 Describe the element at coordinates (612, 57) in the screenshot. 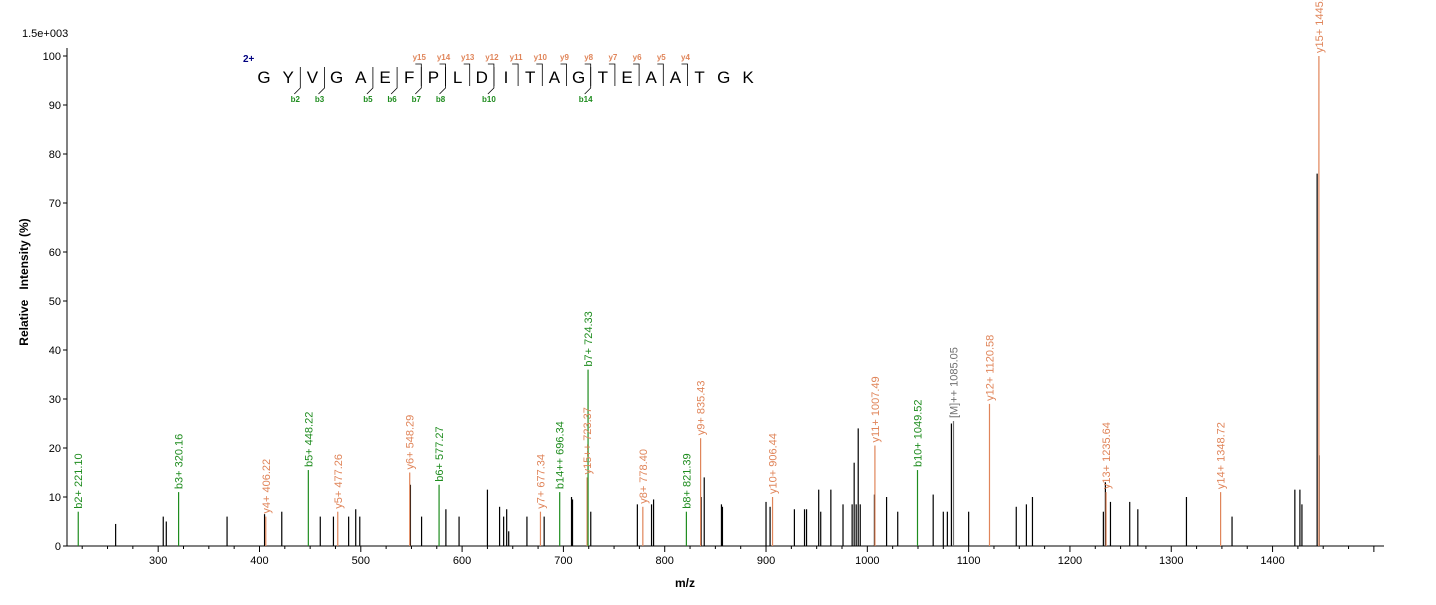

I see `y-ion-label: y7` at that location.